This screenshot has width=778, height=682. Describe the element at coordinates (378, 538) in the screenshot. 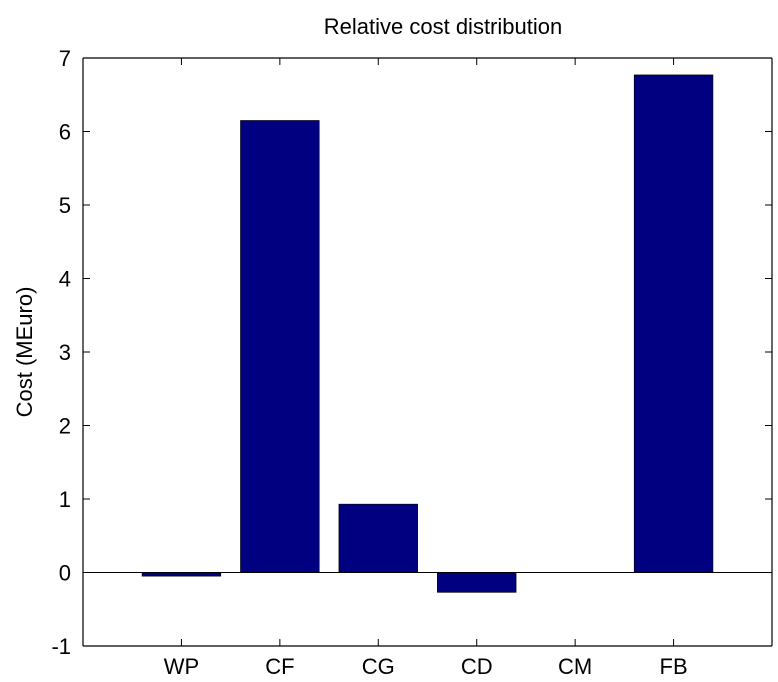

I see `bar-cg` at that location.